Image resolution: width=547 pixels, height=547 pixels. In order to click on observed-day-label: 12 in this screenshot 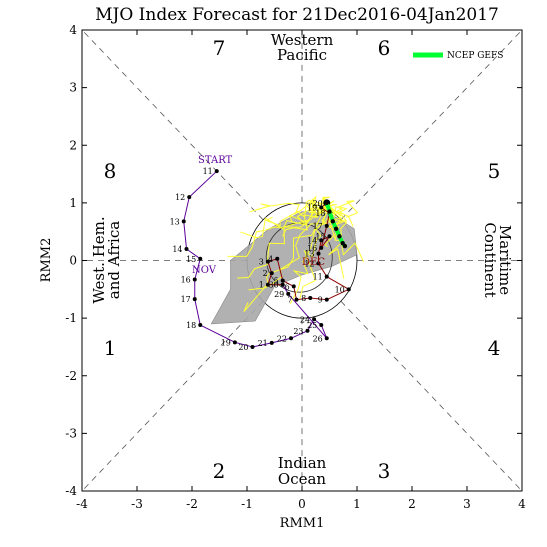, I will do `click(309, 263)`.